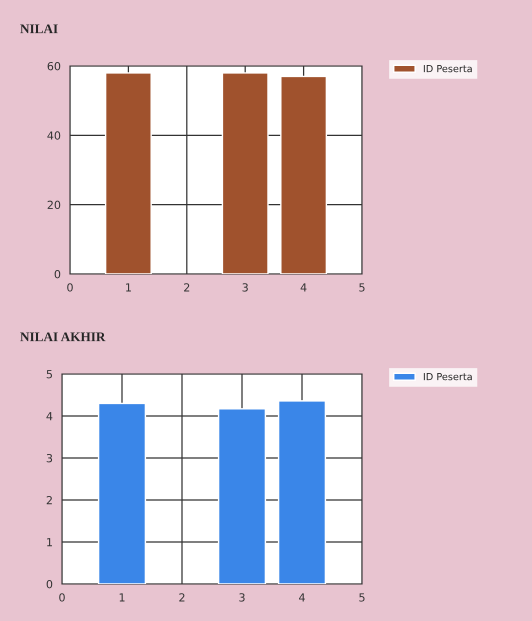  I want to click on x-tick-label: 0, so click(70, 287).